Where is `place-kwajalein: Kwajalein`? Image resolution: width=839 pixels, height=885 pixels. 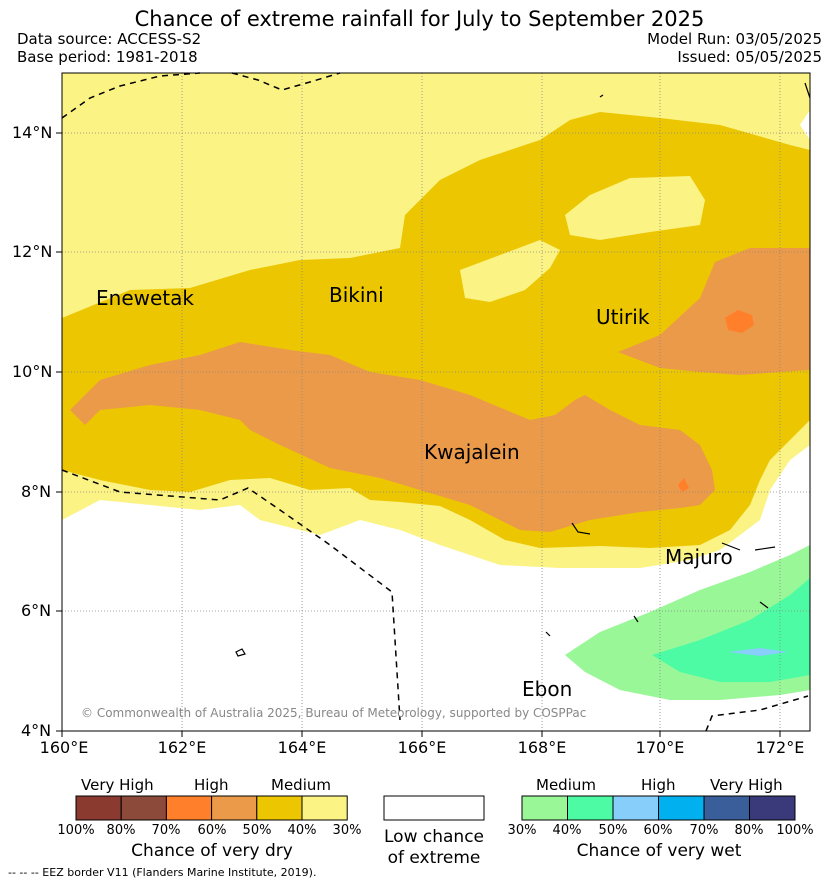 place-kwajalein: Kwajalein is located at coordinates (472, 452).